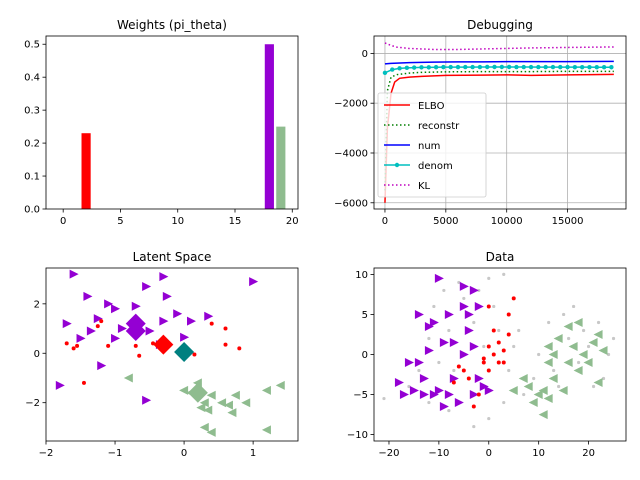 The width and height of the screenshot is (640, 480). Describe the element at coordinates (32, 210) in the screenshot. I see `y-tick-label: 0.0` at that location.